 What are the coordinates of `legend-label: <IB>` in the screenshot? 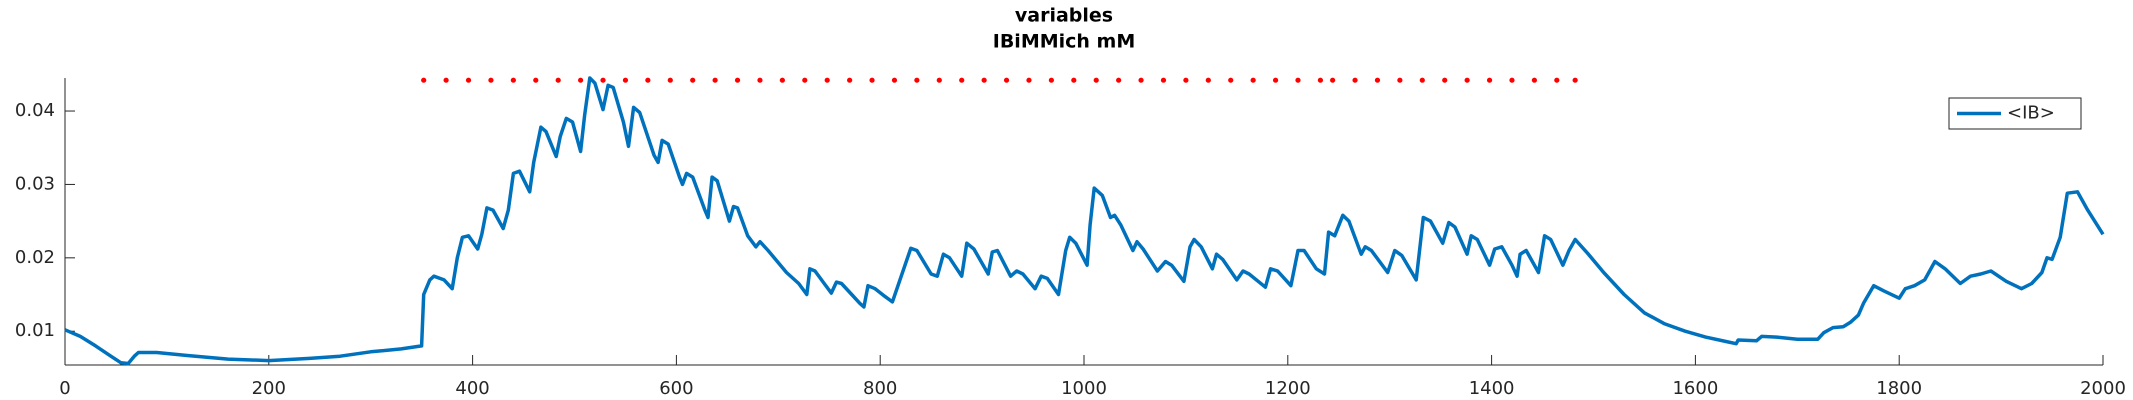 It's located at (2031, 113).